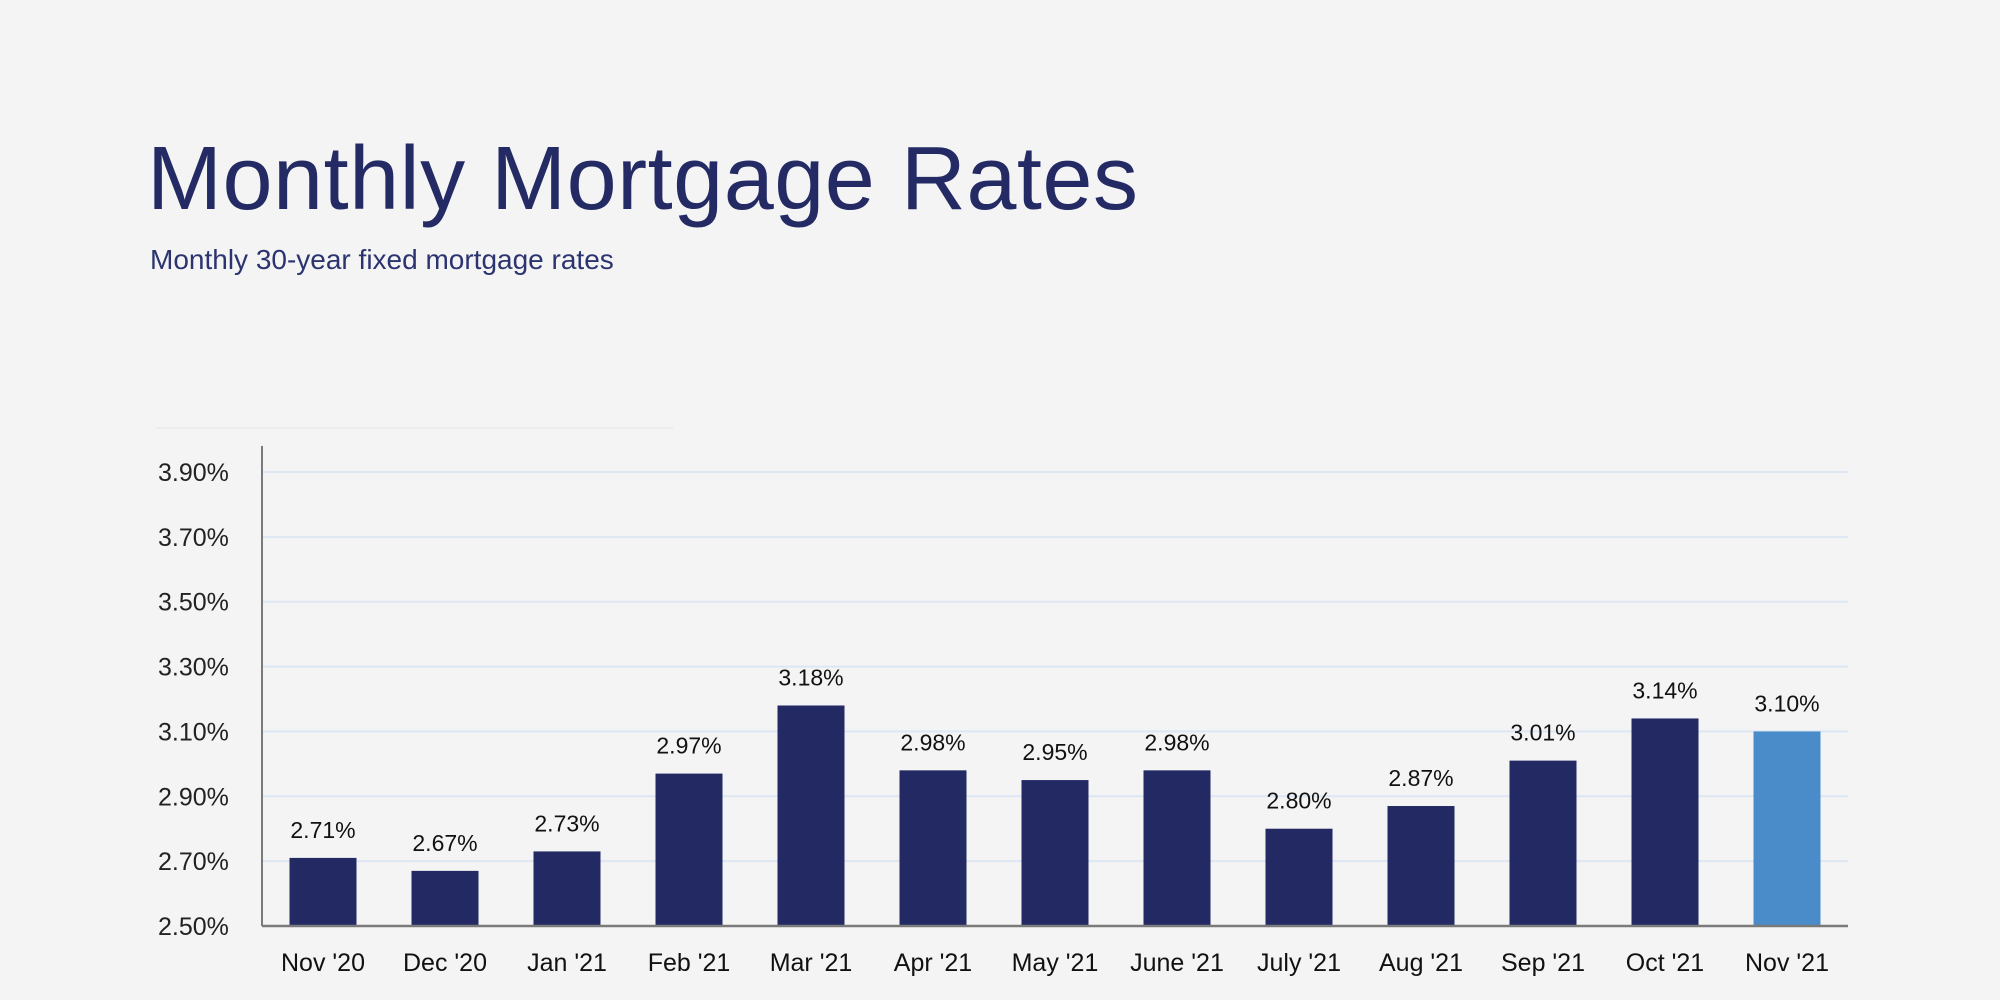 Image resolution: width=2000 pixels, height=1000 pixels. I want to click on data-label: 2.71%, so click(322, 830).